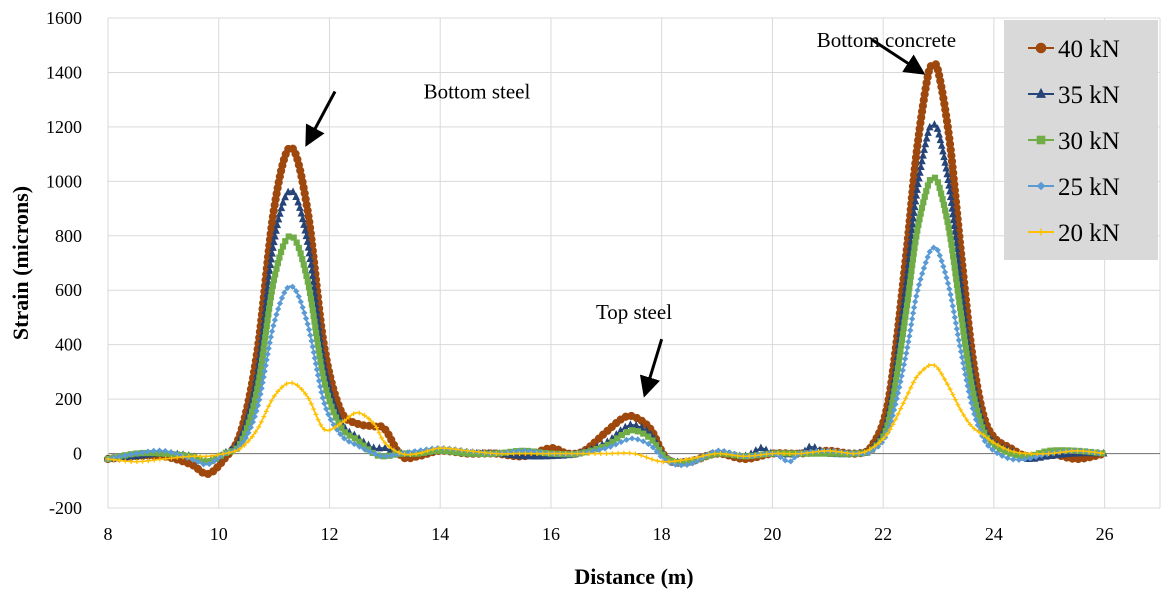 The width and height of the screenshot is (1162, 590). What do you see at coordinates (1074, 95) in the screenshot?
I see `legend-item: 35 kN` at bounding box center [1074, 95].